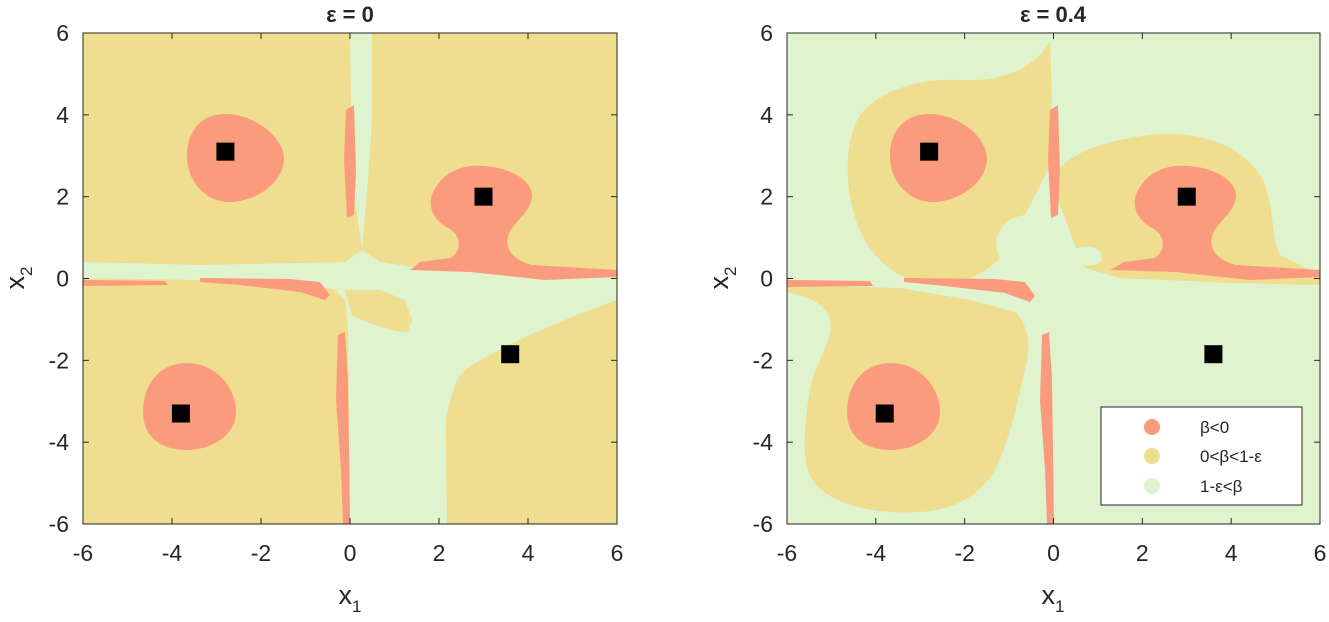  I want to click on title-right: ε = 0.4, so click(1053, 14).